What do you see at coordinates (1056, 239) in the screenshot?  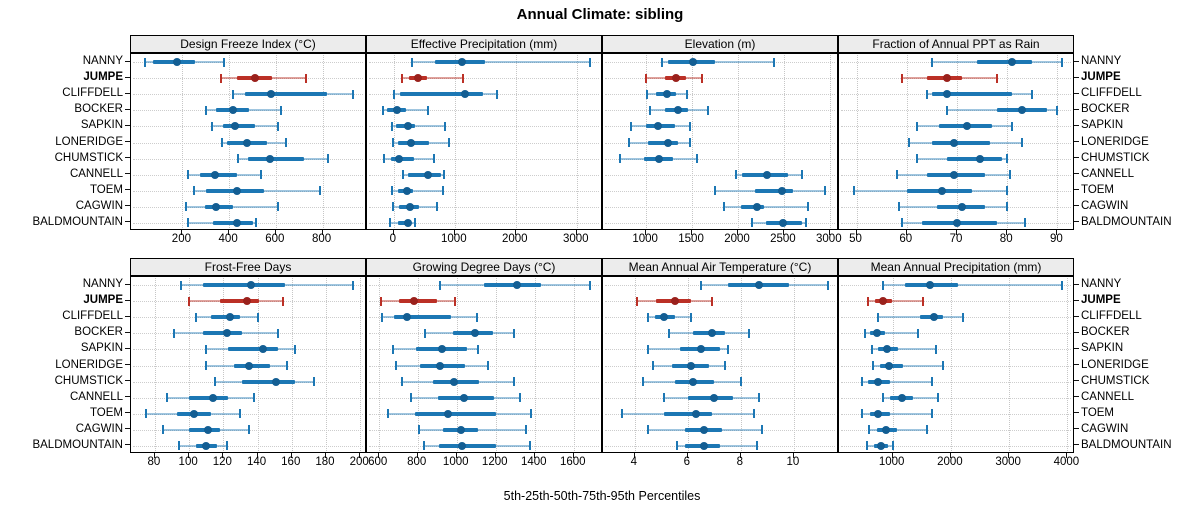 I see `x-tick-label: 90` at bounding box center [1056, 239].